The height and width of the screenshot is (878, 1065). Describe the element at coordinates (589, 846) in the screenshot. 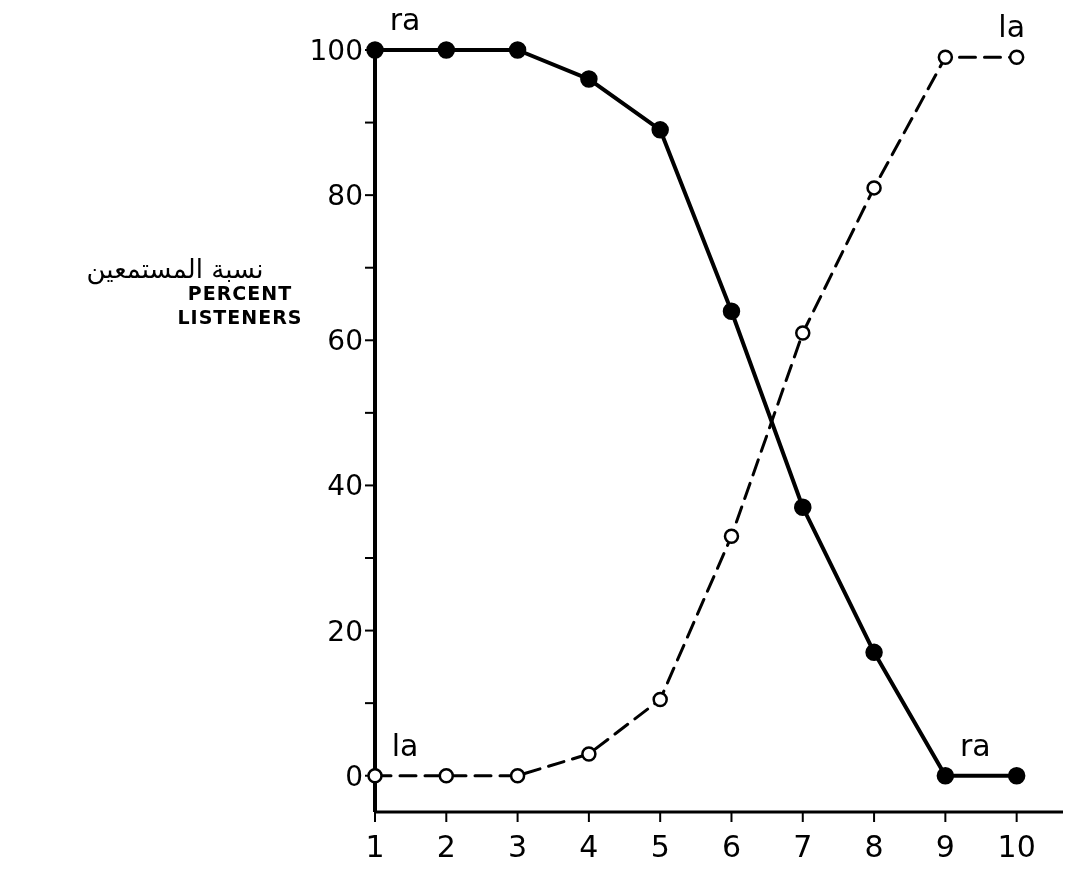

I see `x-tick-label: 4` at that location.